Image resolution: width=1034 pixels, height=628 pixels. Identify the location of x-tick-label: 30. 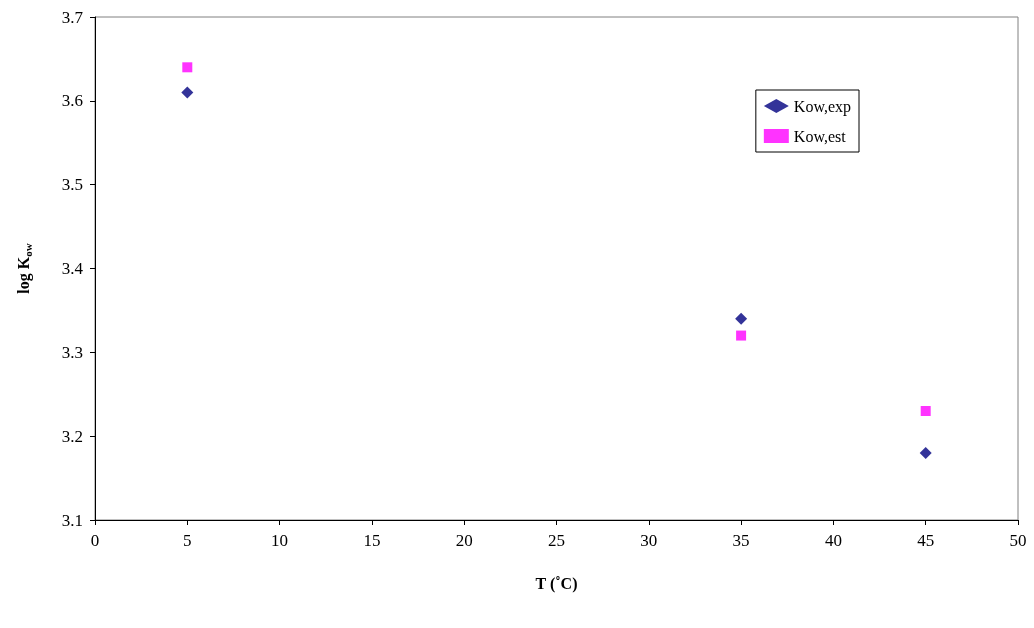
(649, 540).